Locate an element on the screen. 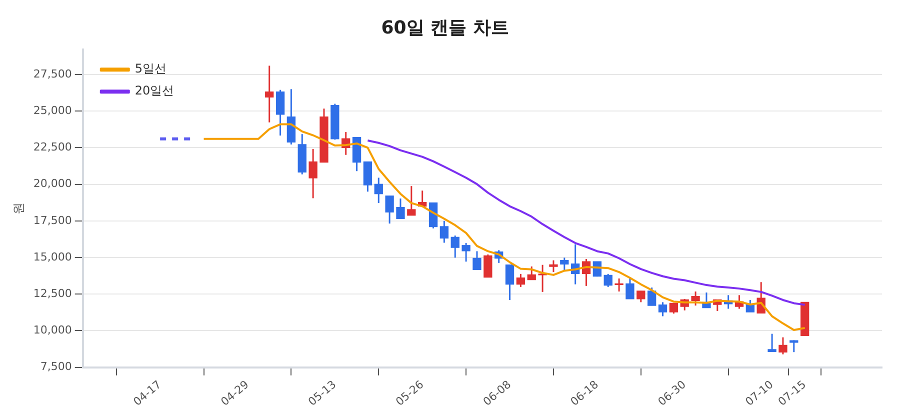  y-tick-label: 25,000 is located at coordinates (52, 110).